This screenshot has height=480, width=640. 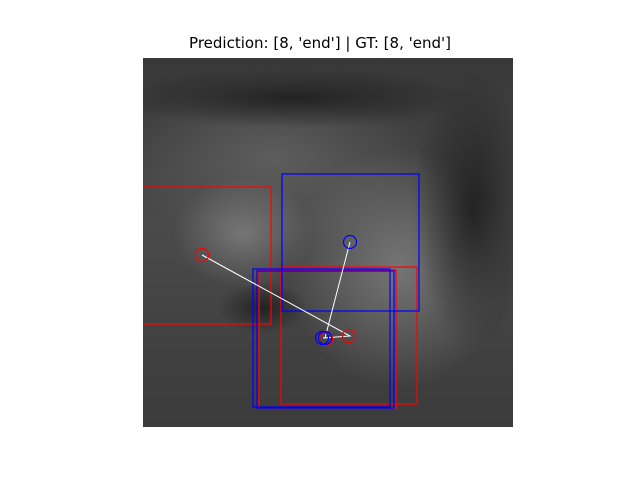 I want to click on figure-title: Prediction: [8, 'end'] | GT: [8, 'end'], so click(x=320, y=43).